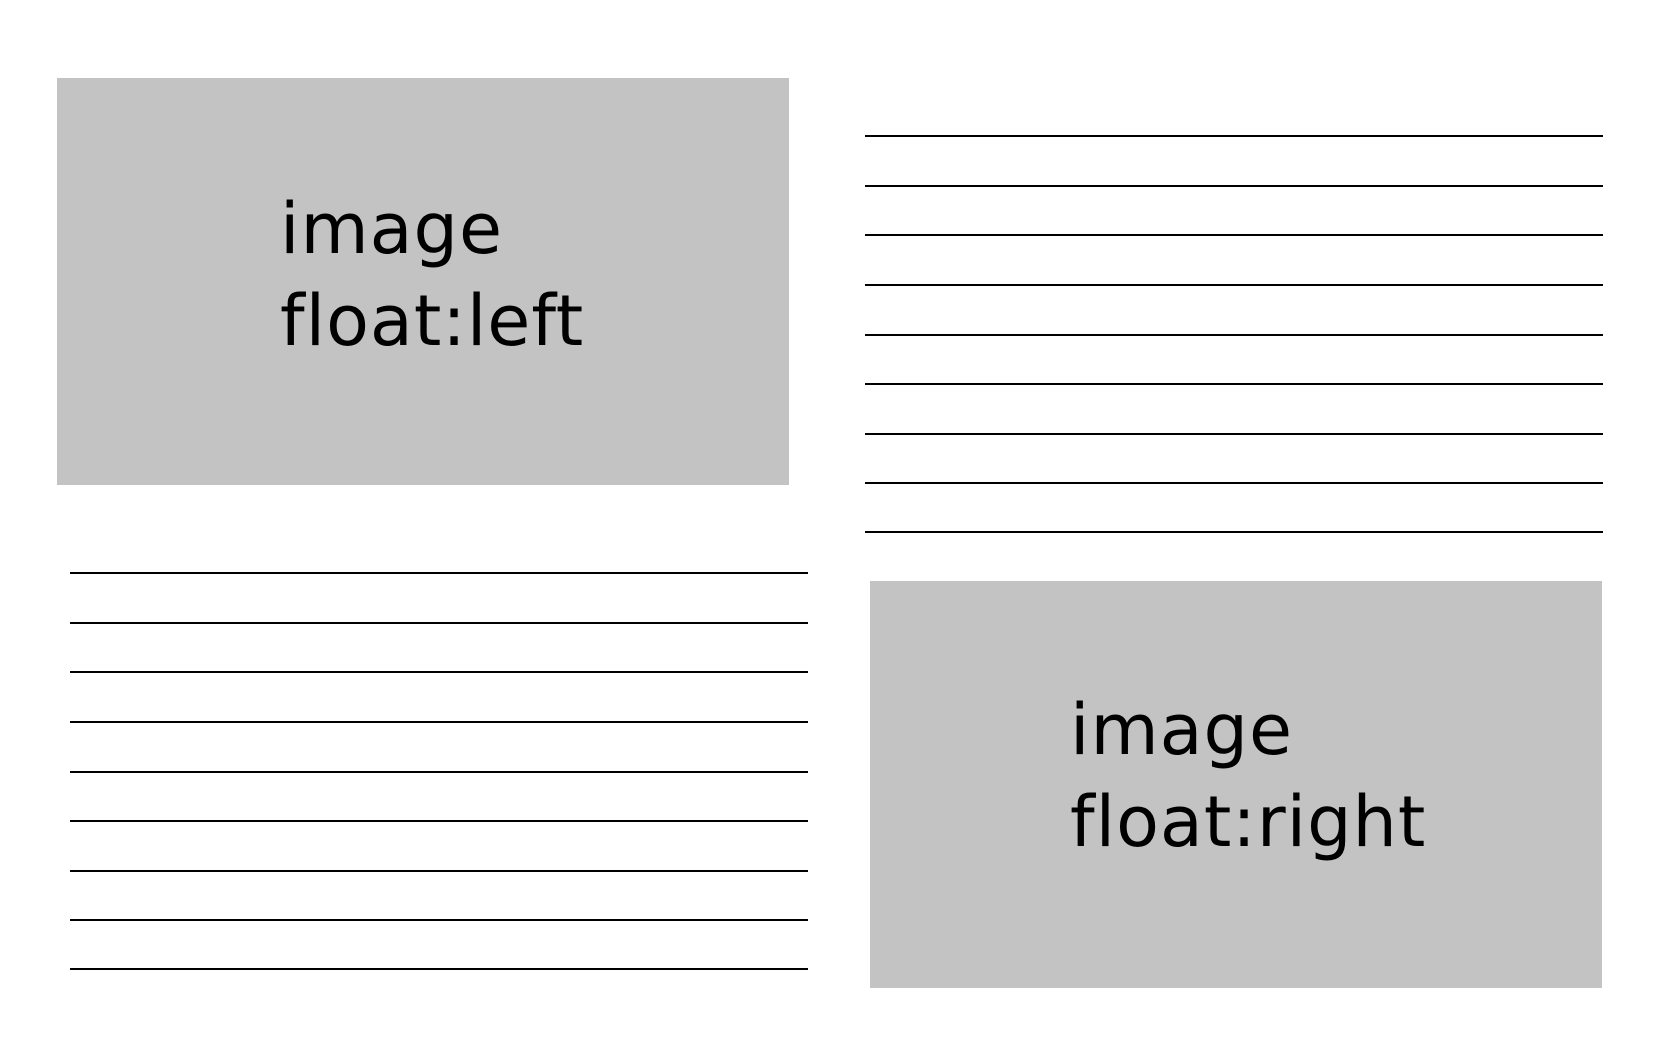 The image size is (1660, 1048). I want to click on float-right-label: image float:right, so click(1248, 776).